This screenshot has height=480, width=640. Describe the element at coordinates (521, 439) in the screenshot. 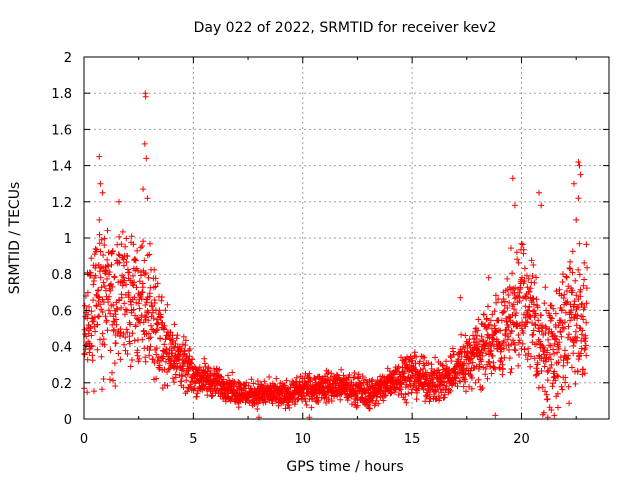

I see `x-tick-label: 20` at that location.